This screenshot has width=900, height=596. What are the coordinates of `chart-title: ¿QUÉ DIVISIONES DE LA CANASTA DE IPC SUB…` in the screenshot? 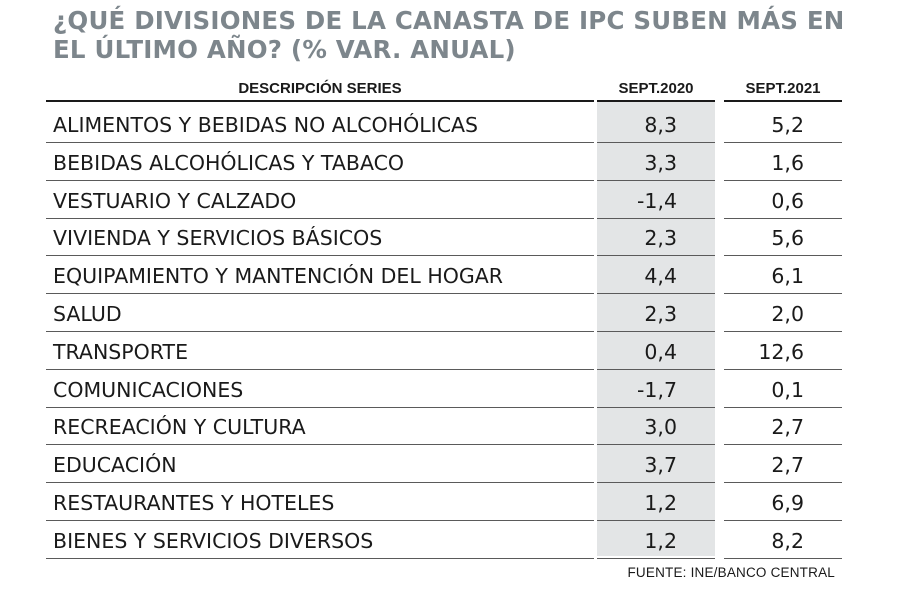 It's located at (449, 35).